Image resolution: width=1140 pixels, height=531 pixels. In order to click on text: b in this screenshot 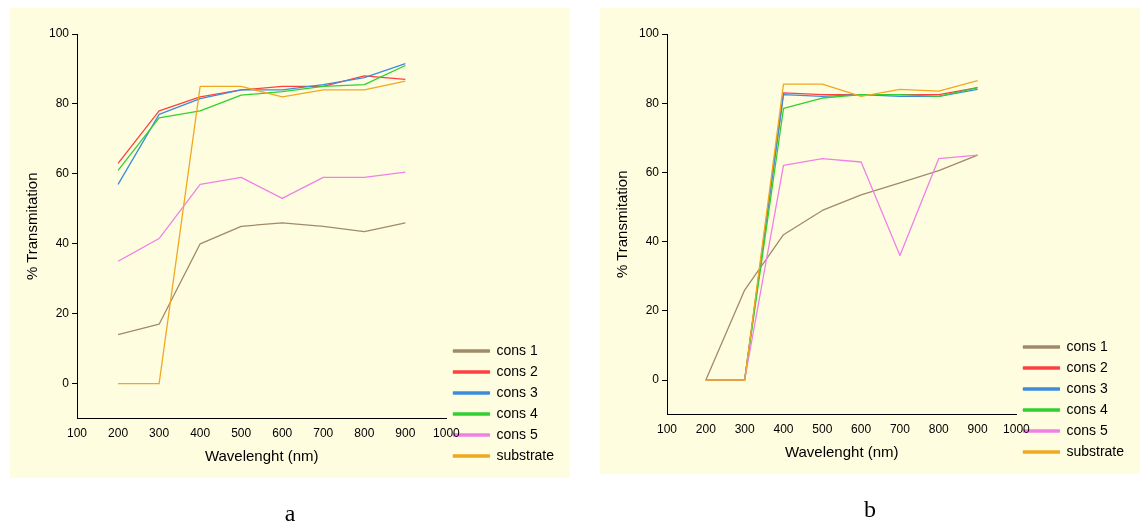, I will do `click(870, 509)`.